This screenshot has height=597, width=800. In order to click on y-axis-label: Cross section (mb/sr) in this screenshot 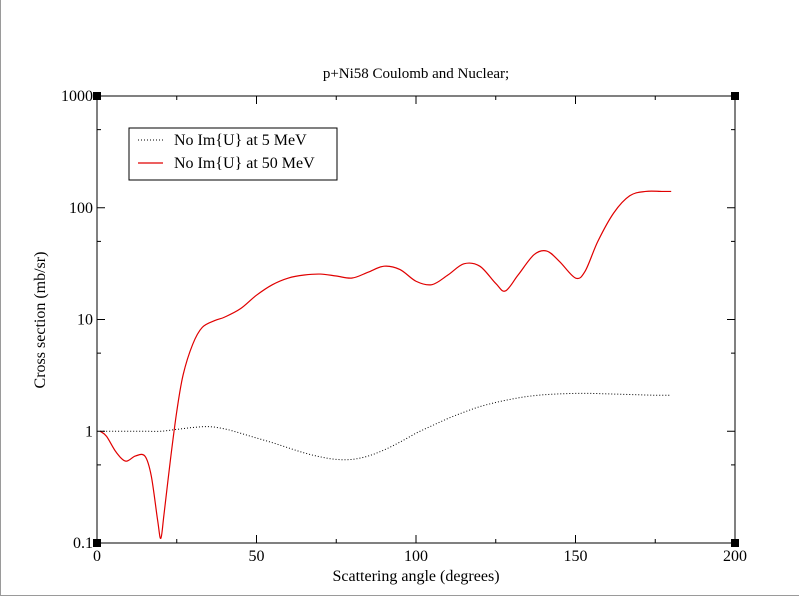, I will do `click(40, 320)`.